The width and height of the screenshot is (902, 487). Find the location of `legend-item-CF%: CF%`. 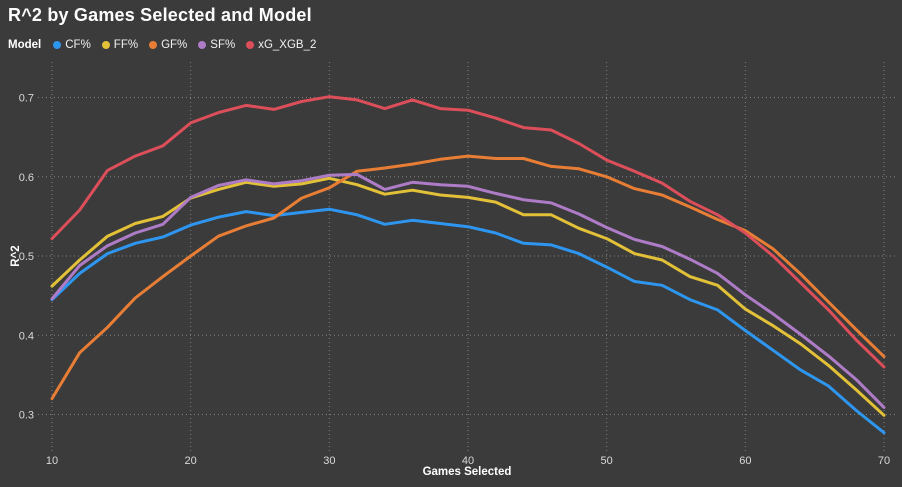

legend-item-CF%: CF% is located at coordinates (72, 45).